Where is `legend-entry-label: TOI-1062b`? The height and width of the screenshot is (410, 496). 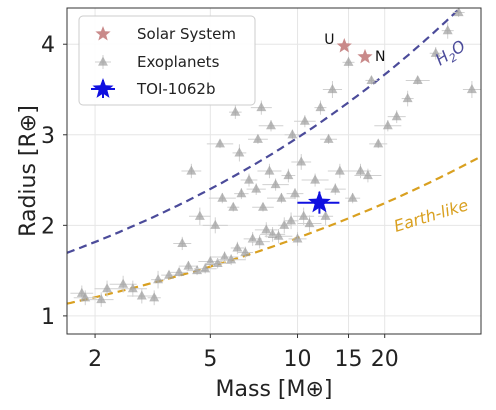 legend-entry-label: TOI-1062b is located at coordinates (176, 89).